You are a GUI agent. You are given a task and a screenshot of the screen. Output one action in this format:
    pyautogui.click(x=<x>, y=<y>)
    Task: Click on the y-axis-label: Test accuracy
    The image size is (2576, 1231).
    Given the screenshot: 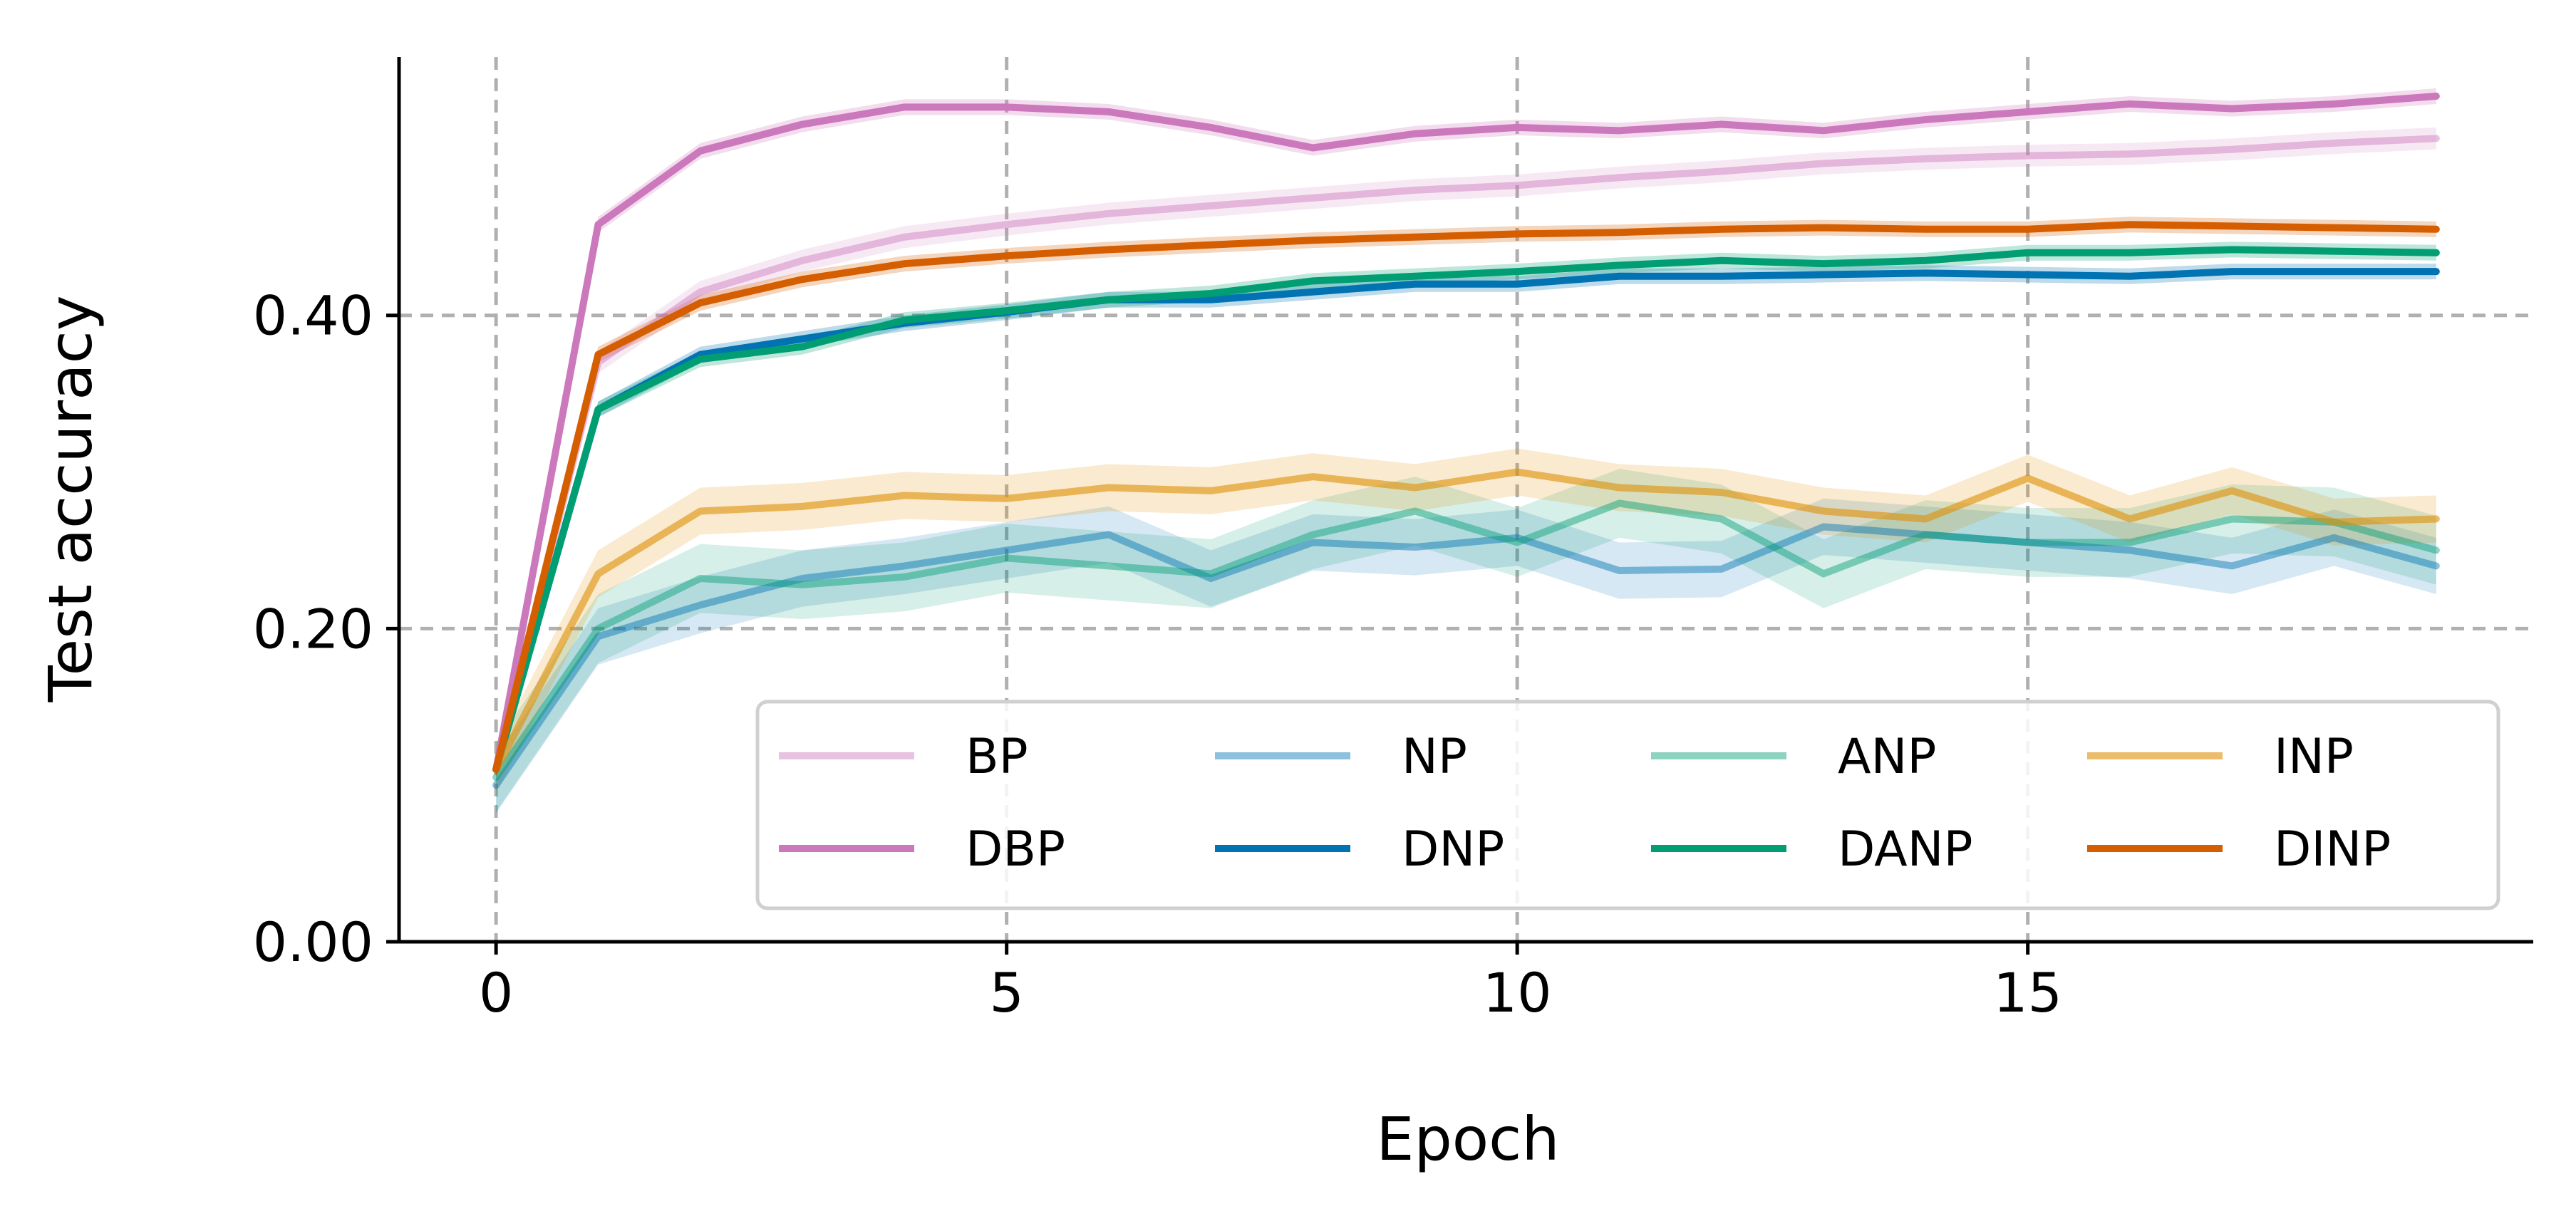 What is the action you would take?
    pyautogui.click(x=71, y=498)
    